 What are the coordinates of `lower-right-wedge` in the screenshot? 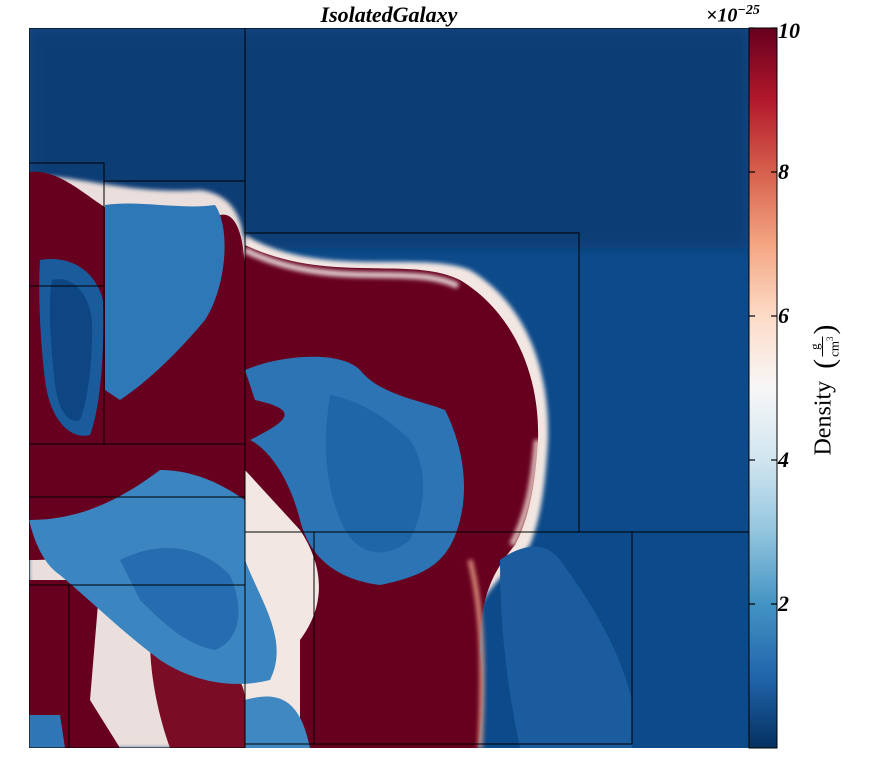 It's located at (566, 647).